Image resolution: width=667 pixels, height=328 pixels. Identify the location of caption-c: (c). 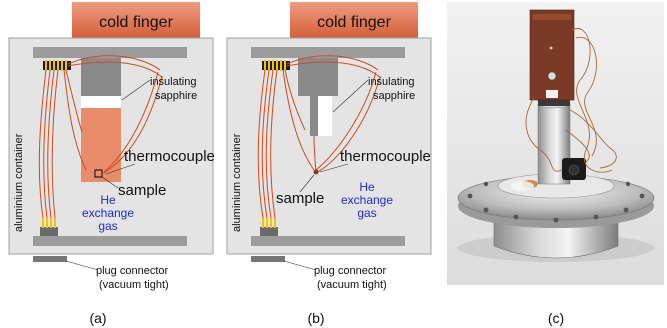
(556, 318).